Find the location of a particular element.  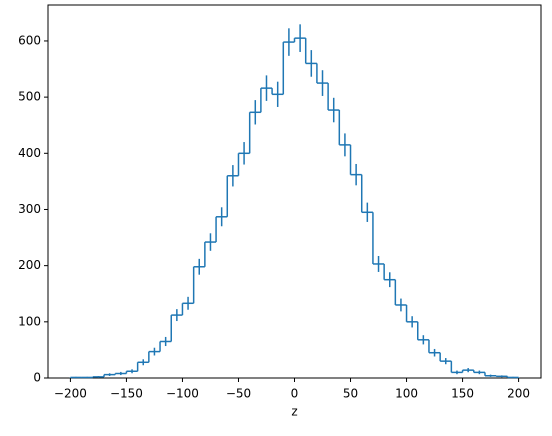

x-tick-label: −150 is located at coordinates (126, 394).